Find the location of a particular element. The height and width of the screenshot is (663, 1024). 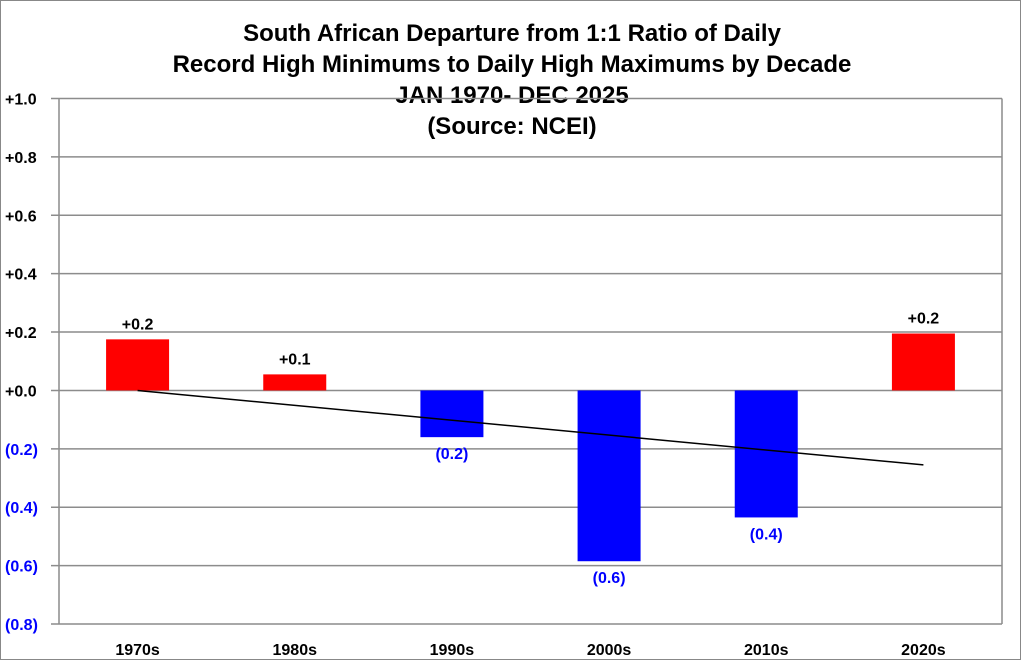

x-tick-label: 2020s is located at coordinates (923, 650).